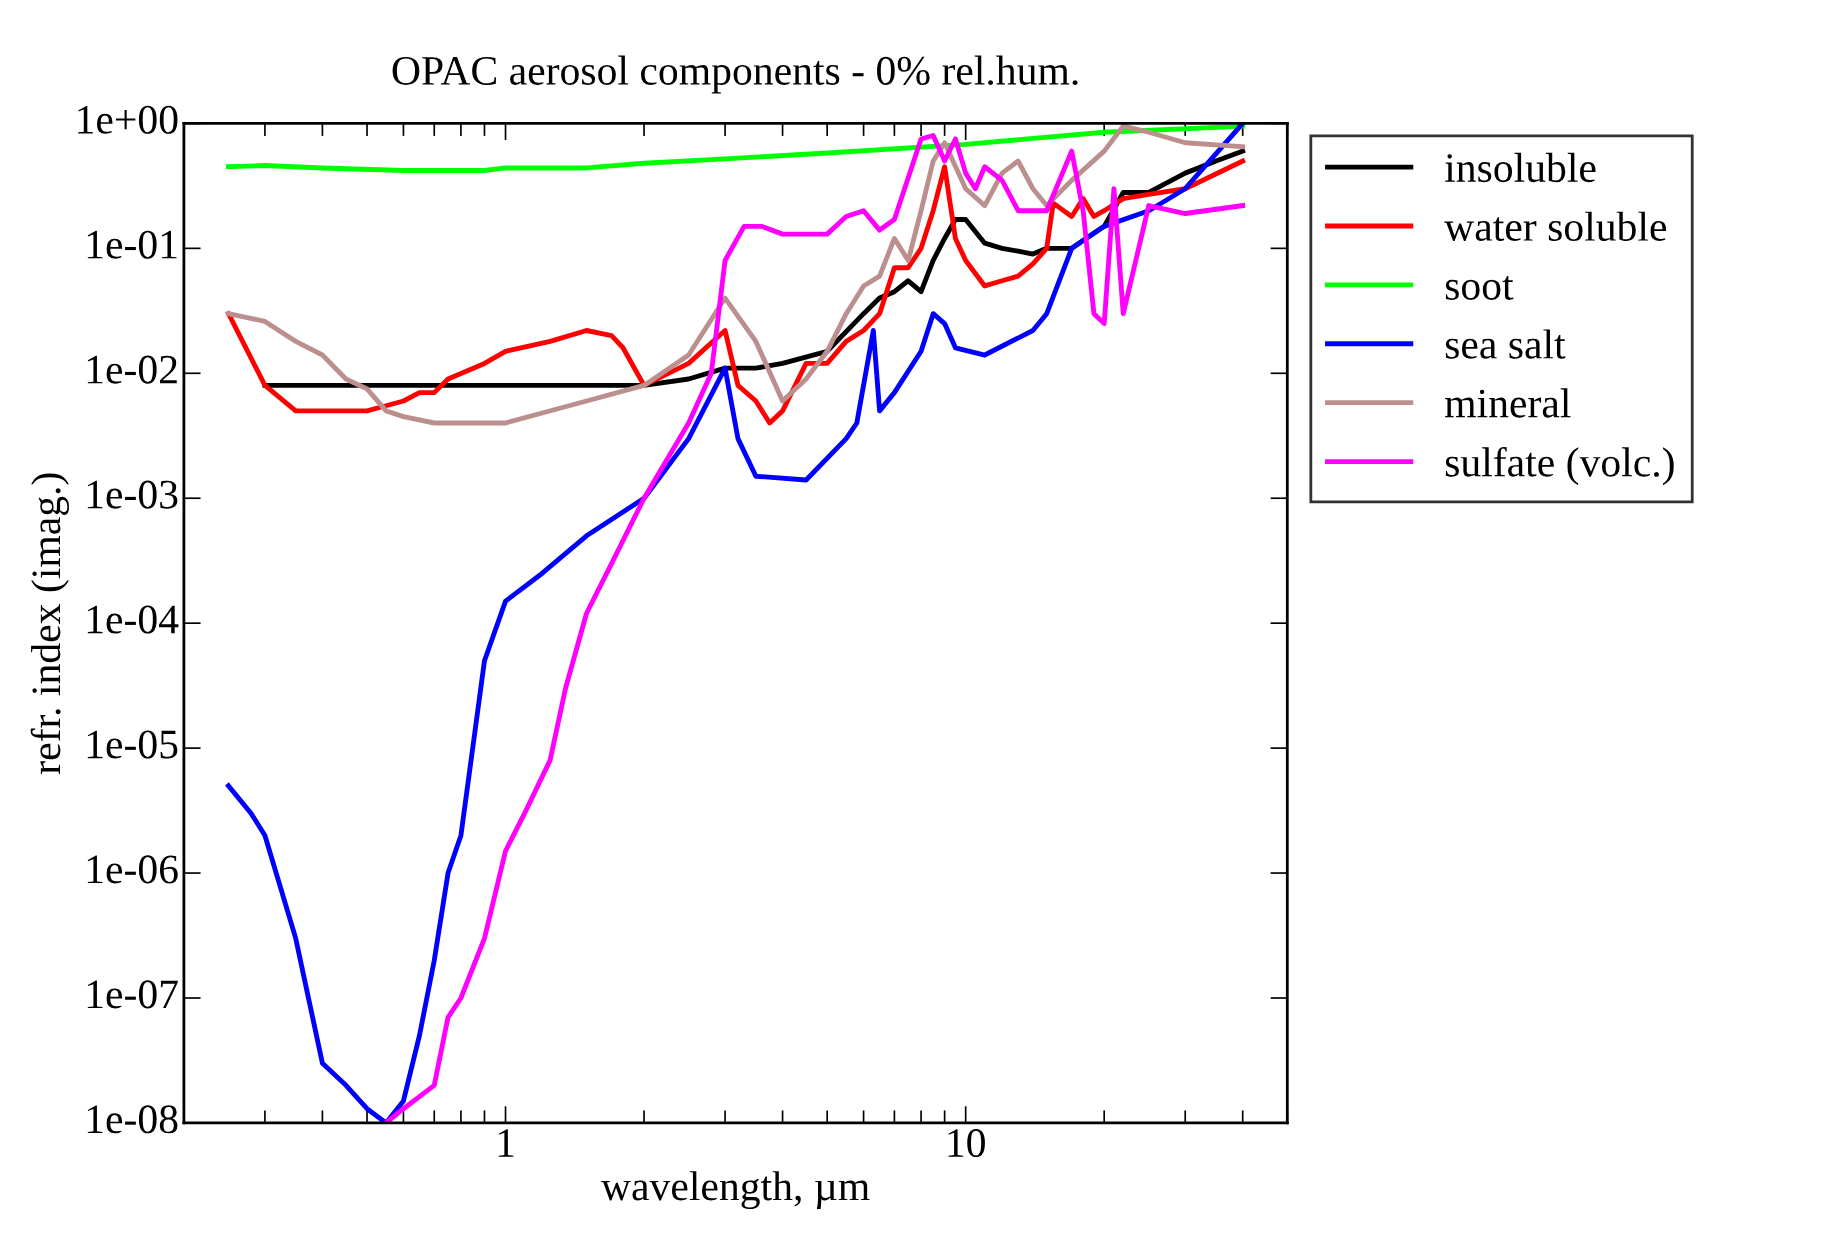 Image resolution: width=1839 pixels, height=1234 pixels. What do you see at coordinates (735, 1190) in the screenshot?
I see `x-axis-title: wavelength, µm` at bounding box center [735, 1190].